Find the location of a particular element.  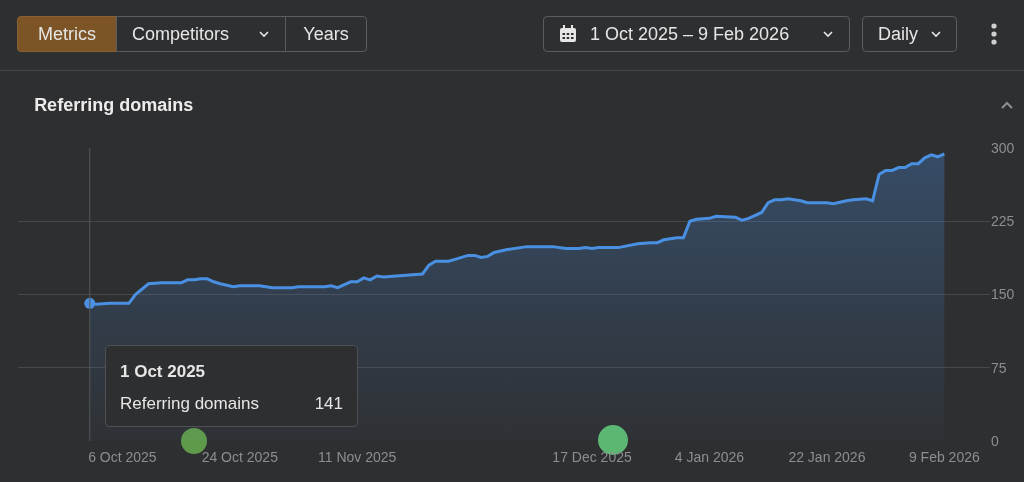

x-tick-label: 11 Nov 2025 is located at coordinates (357, 457).